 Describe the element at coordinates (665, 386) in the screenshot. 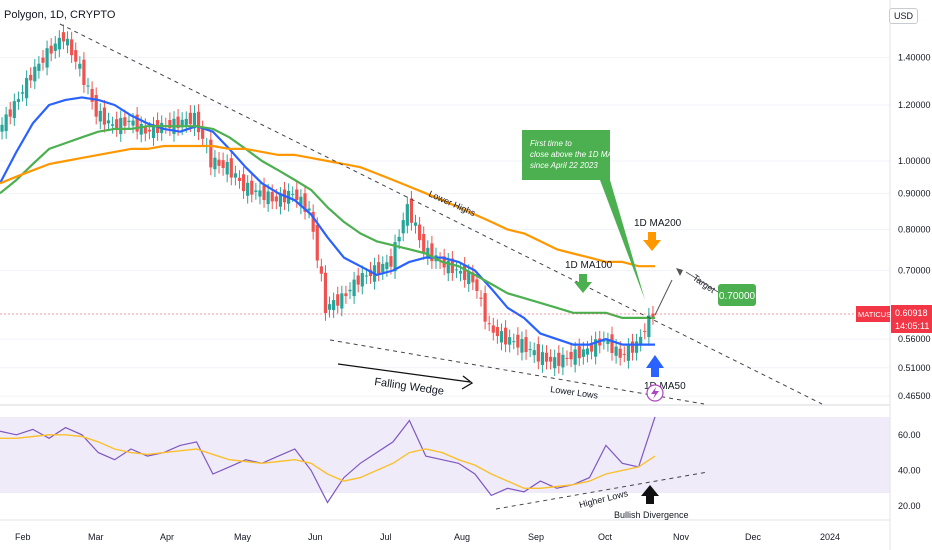

I see `ma50-label: 1D MA50` at that location.